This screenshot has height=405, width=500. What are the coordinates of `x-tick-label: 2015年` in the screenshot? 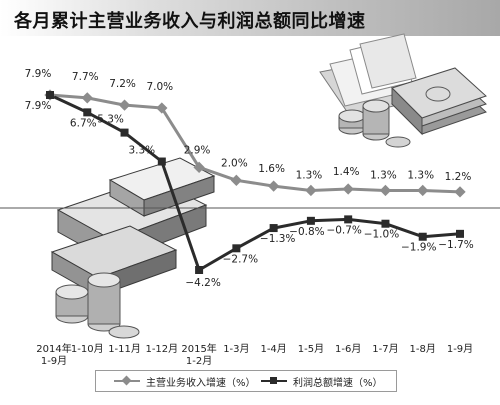 It's located at (198, 348).